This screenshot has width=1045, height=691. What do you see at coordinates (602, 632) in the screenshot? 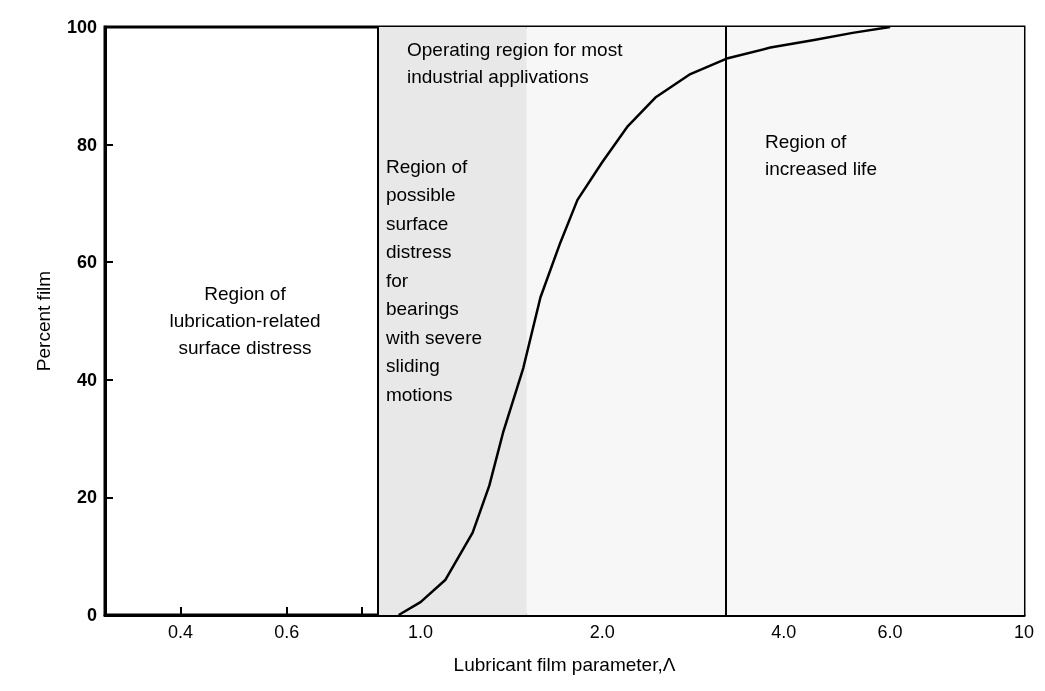
I see `x-tick-label: 2.0` at bounding box center [602, 632].